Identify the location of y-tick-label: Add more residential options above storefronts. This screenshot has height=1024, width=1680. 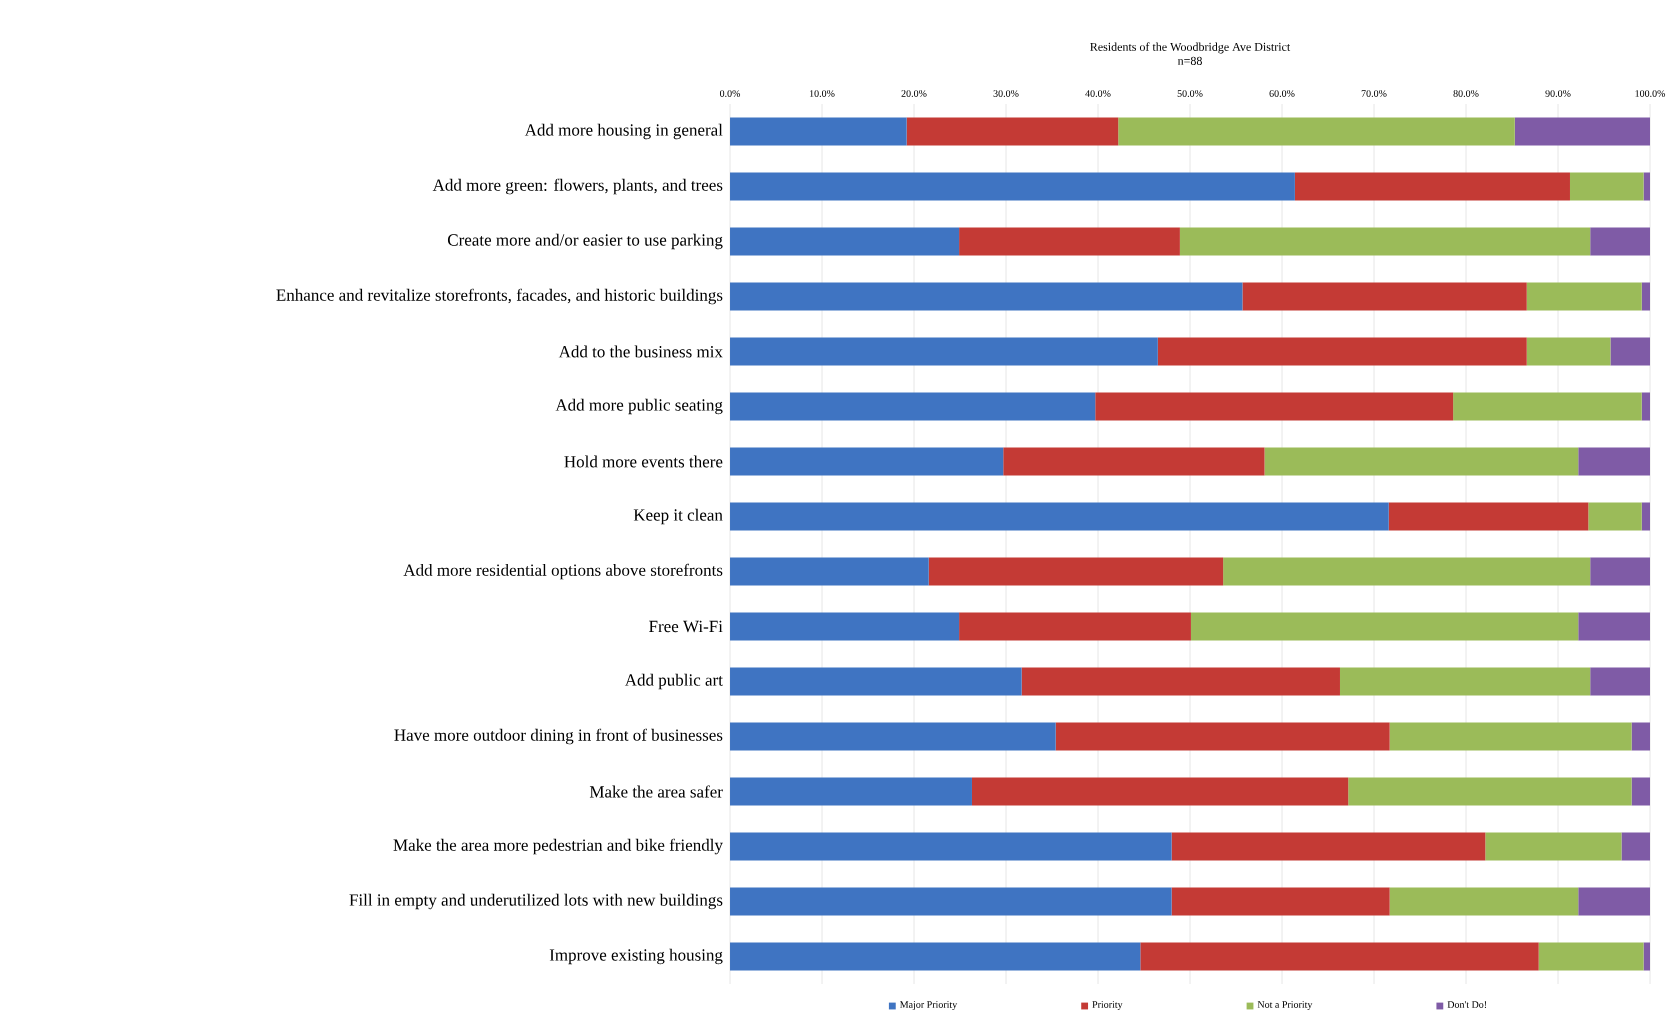
(563, 571).